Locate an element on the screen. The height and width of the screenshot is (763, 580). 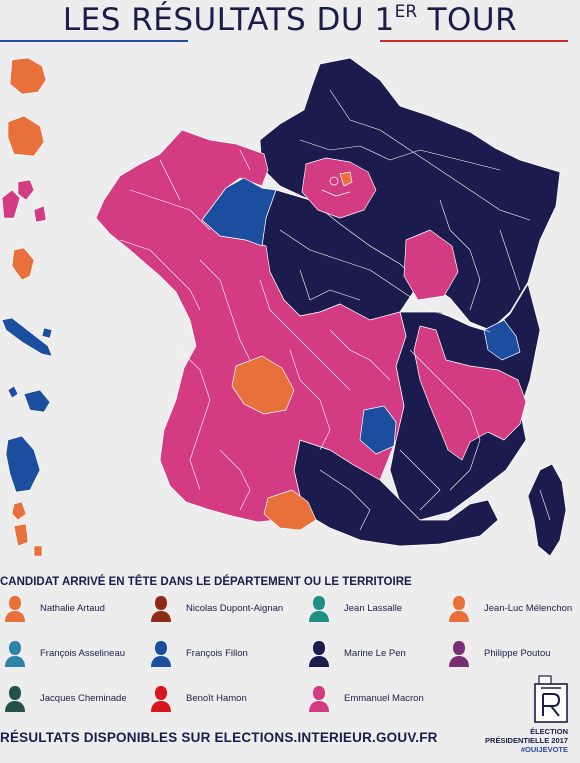
territory-reunion is located at coordinates (28, 76).